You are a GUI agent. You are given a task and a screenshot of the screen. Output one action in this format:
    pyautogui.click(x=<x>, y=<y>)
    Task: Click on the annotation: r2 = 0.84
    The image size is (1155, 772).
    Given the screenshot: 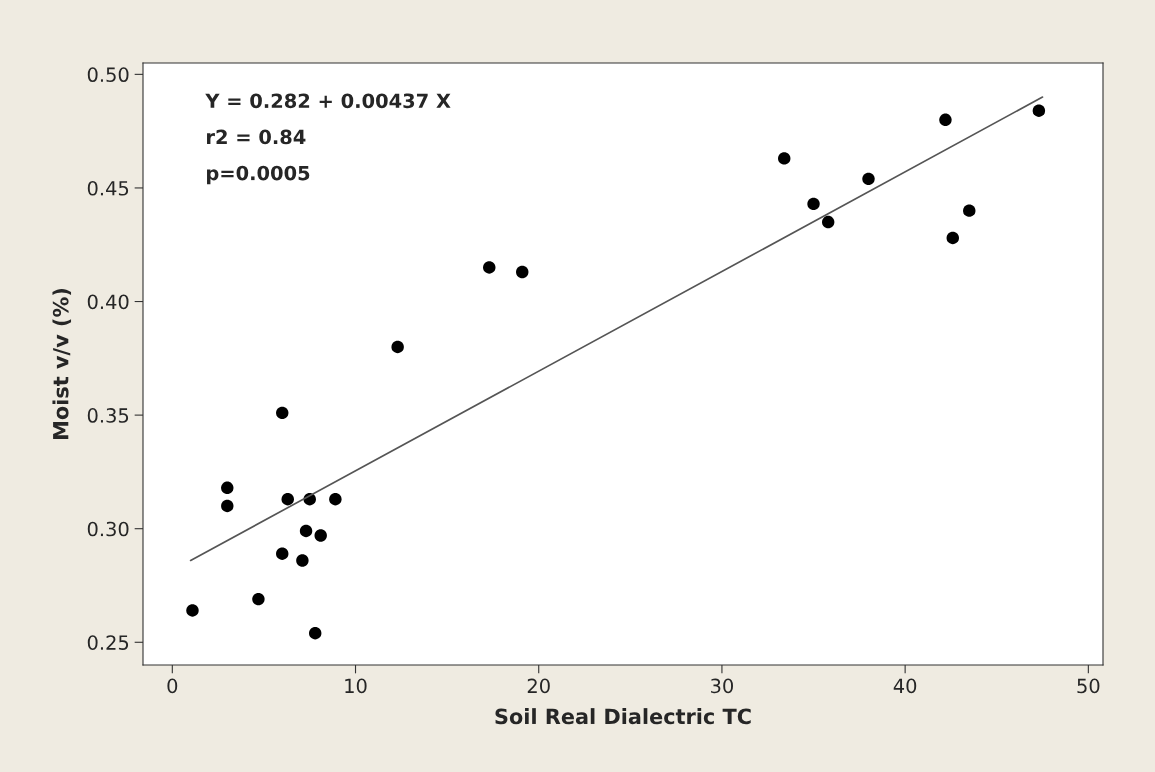 What is the action you would take?
    pyautogui.click(x=256, y=137)
    